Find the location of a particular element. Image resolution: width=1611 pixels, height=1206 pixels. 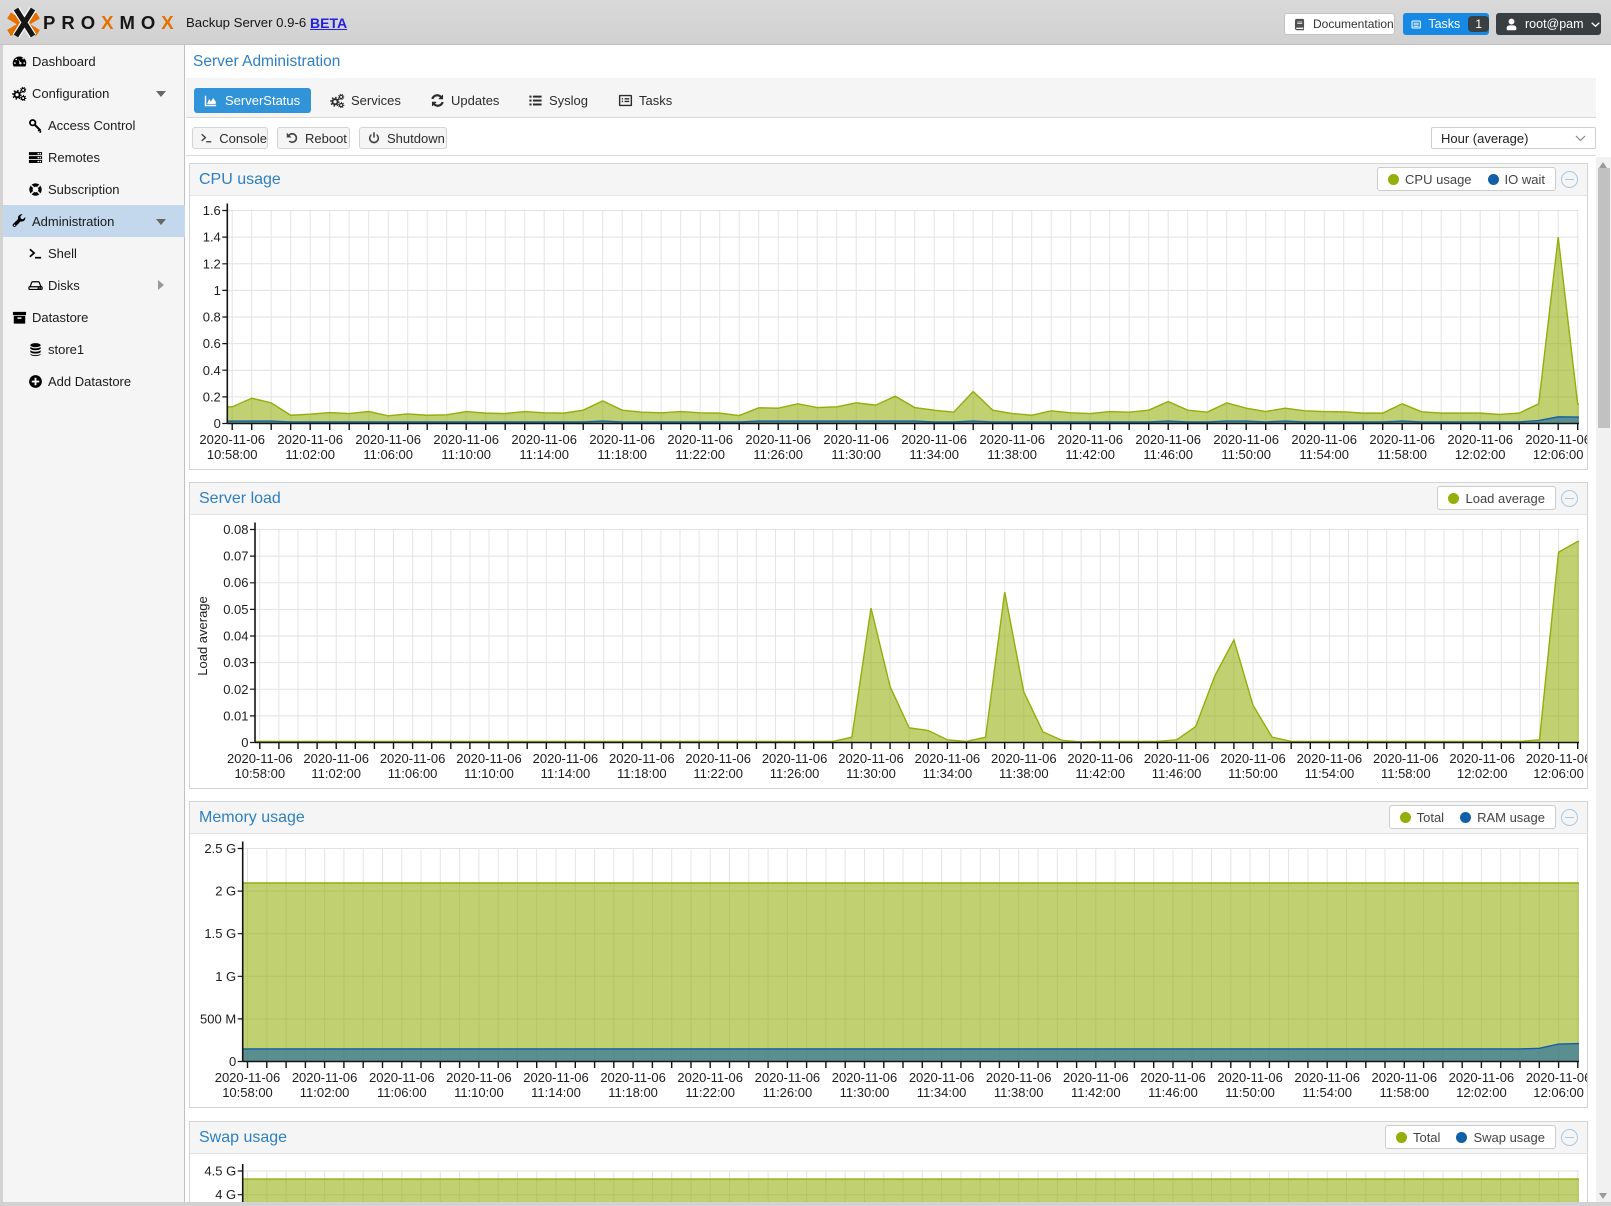

svg-text: 11:10:00 is located at coordinates (479, 1092).